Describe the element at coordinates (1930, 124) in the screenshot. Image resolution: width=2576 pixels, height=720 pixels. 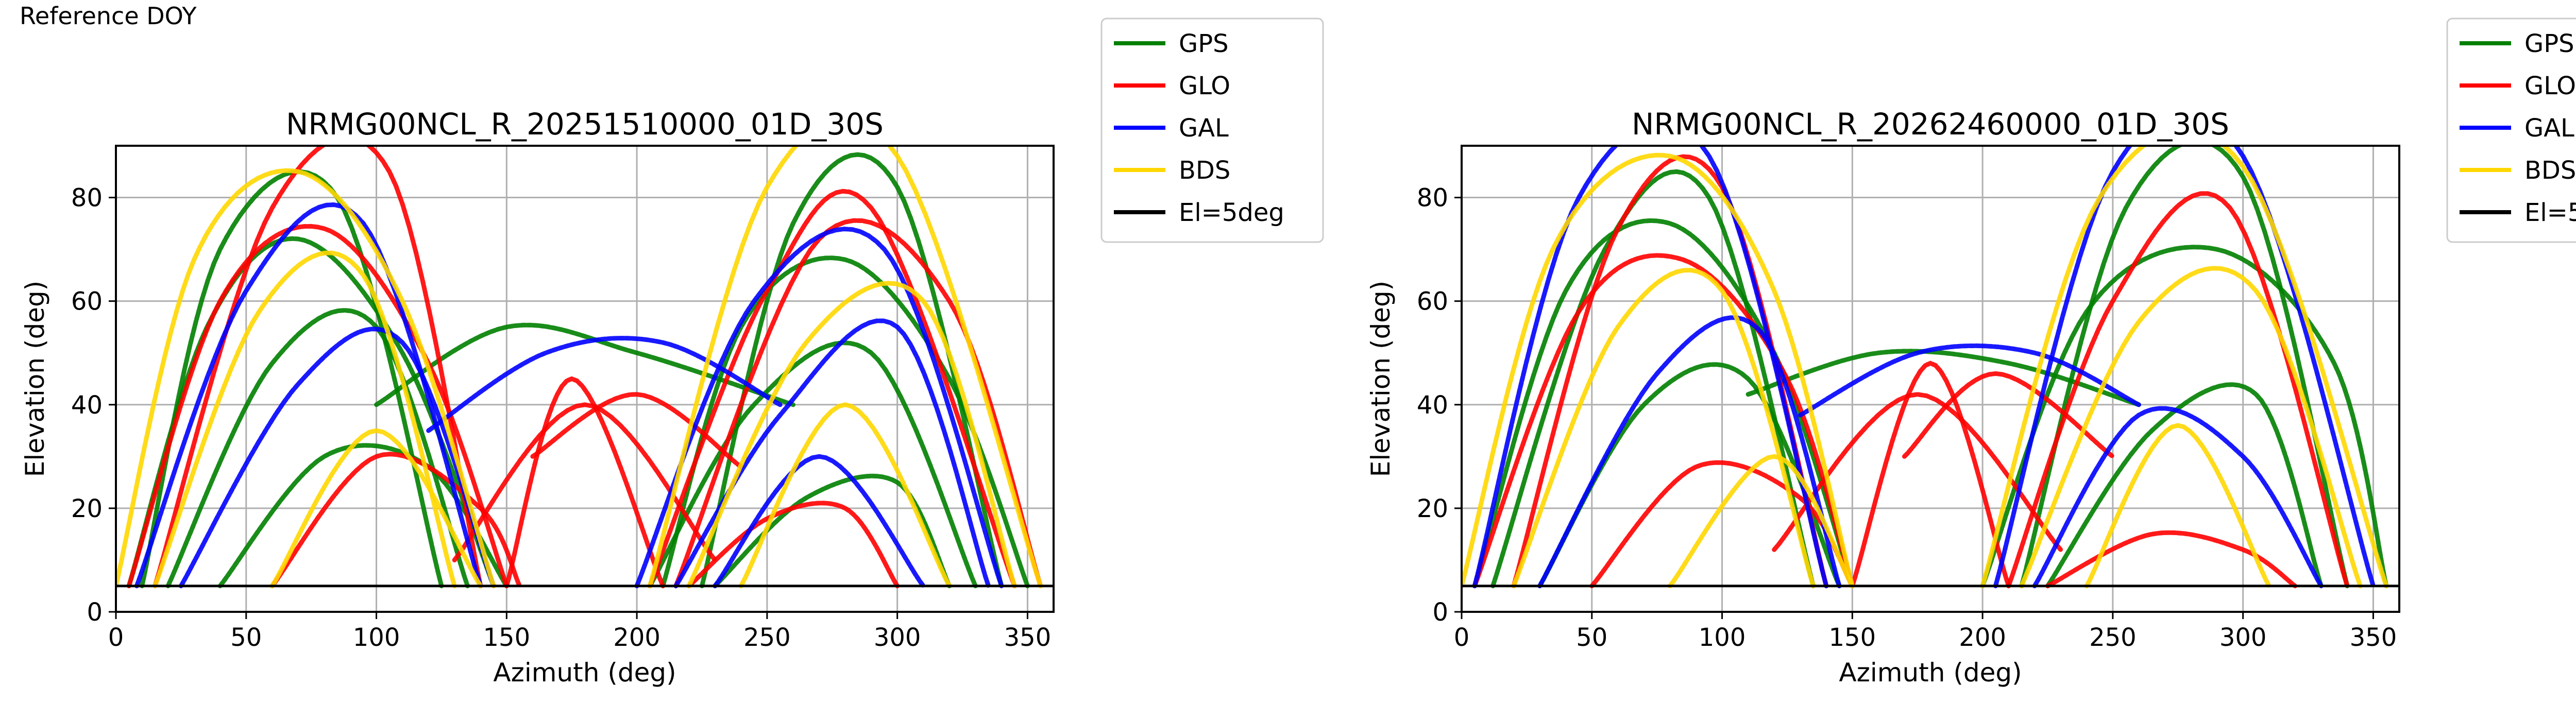
I see `chart-title: NRMG00NCL_R_20262460000_01D_30S` at that location.